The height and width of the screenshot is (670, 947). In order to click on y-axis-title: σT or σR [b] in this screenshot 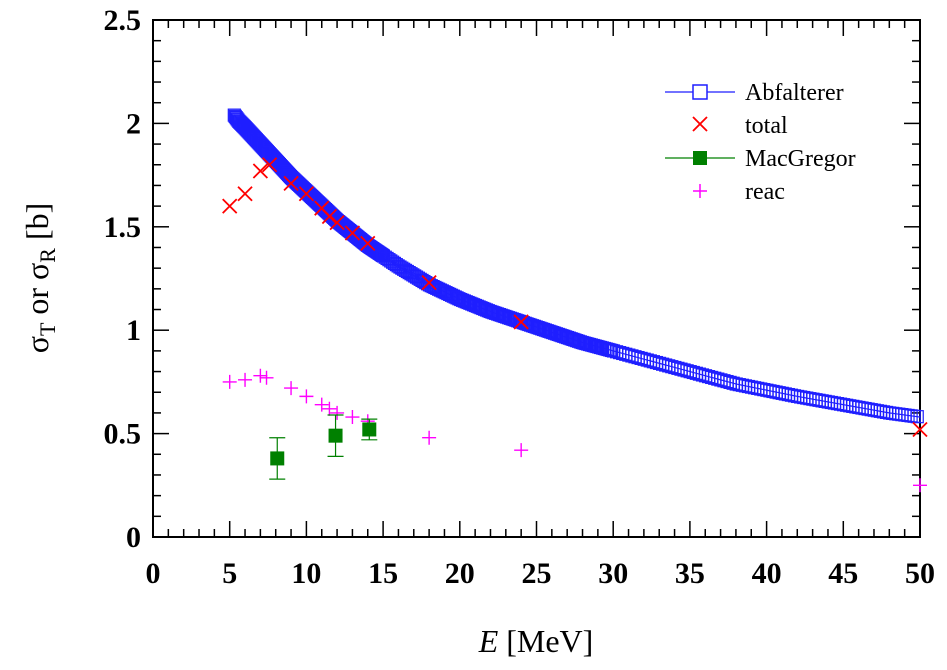, I will do `click(39, 278)`.